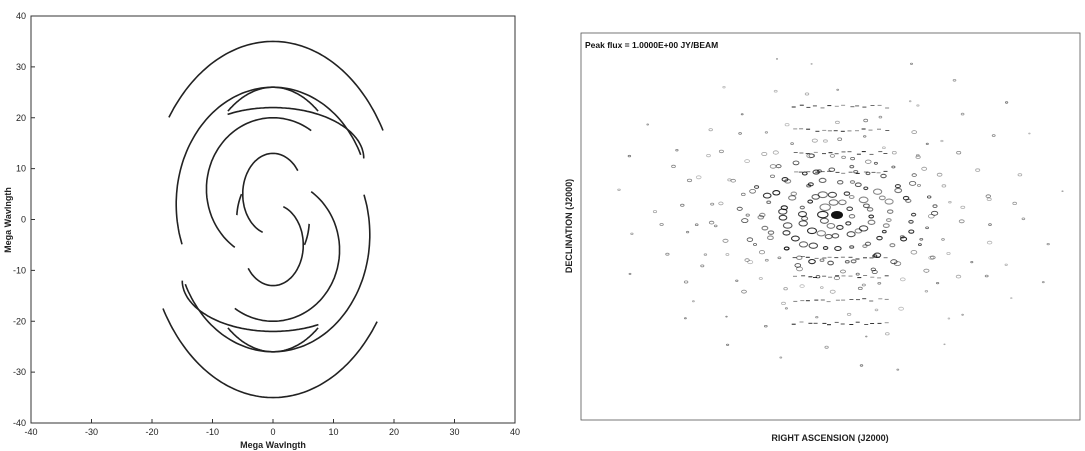 Image resolution: width=1085 pixels, height=451 pixels. I want to click on y-tick-label: -10, so click(19, 270).